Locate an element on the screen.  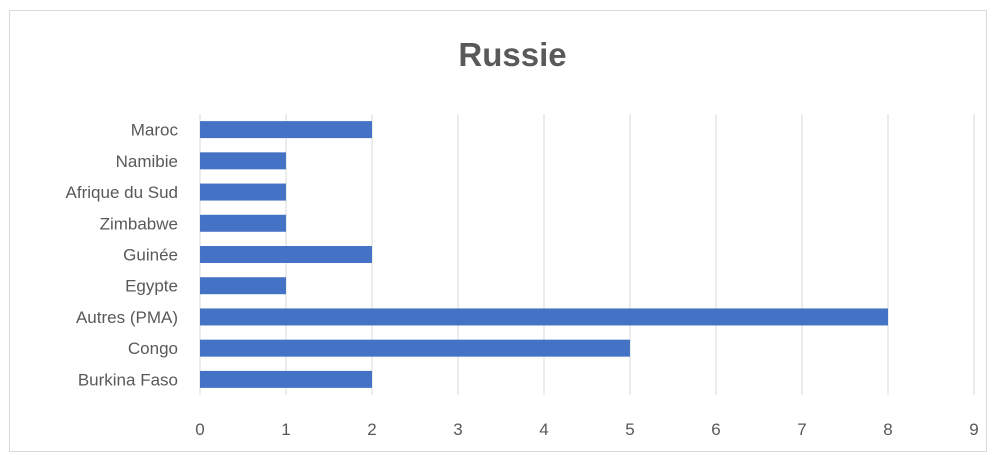
bar-namibie is located at coordinates (243, 161).